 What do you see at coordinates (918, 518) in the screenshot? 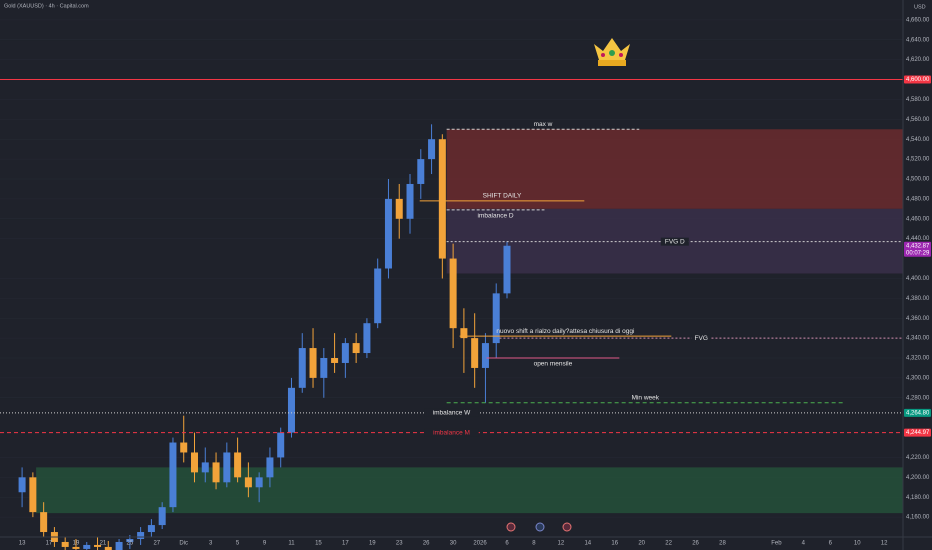
I see `y-tick-label: 4,160.00` at bounding box center [918, 518].